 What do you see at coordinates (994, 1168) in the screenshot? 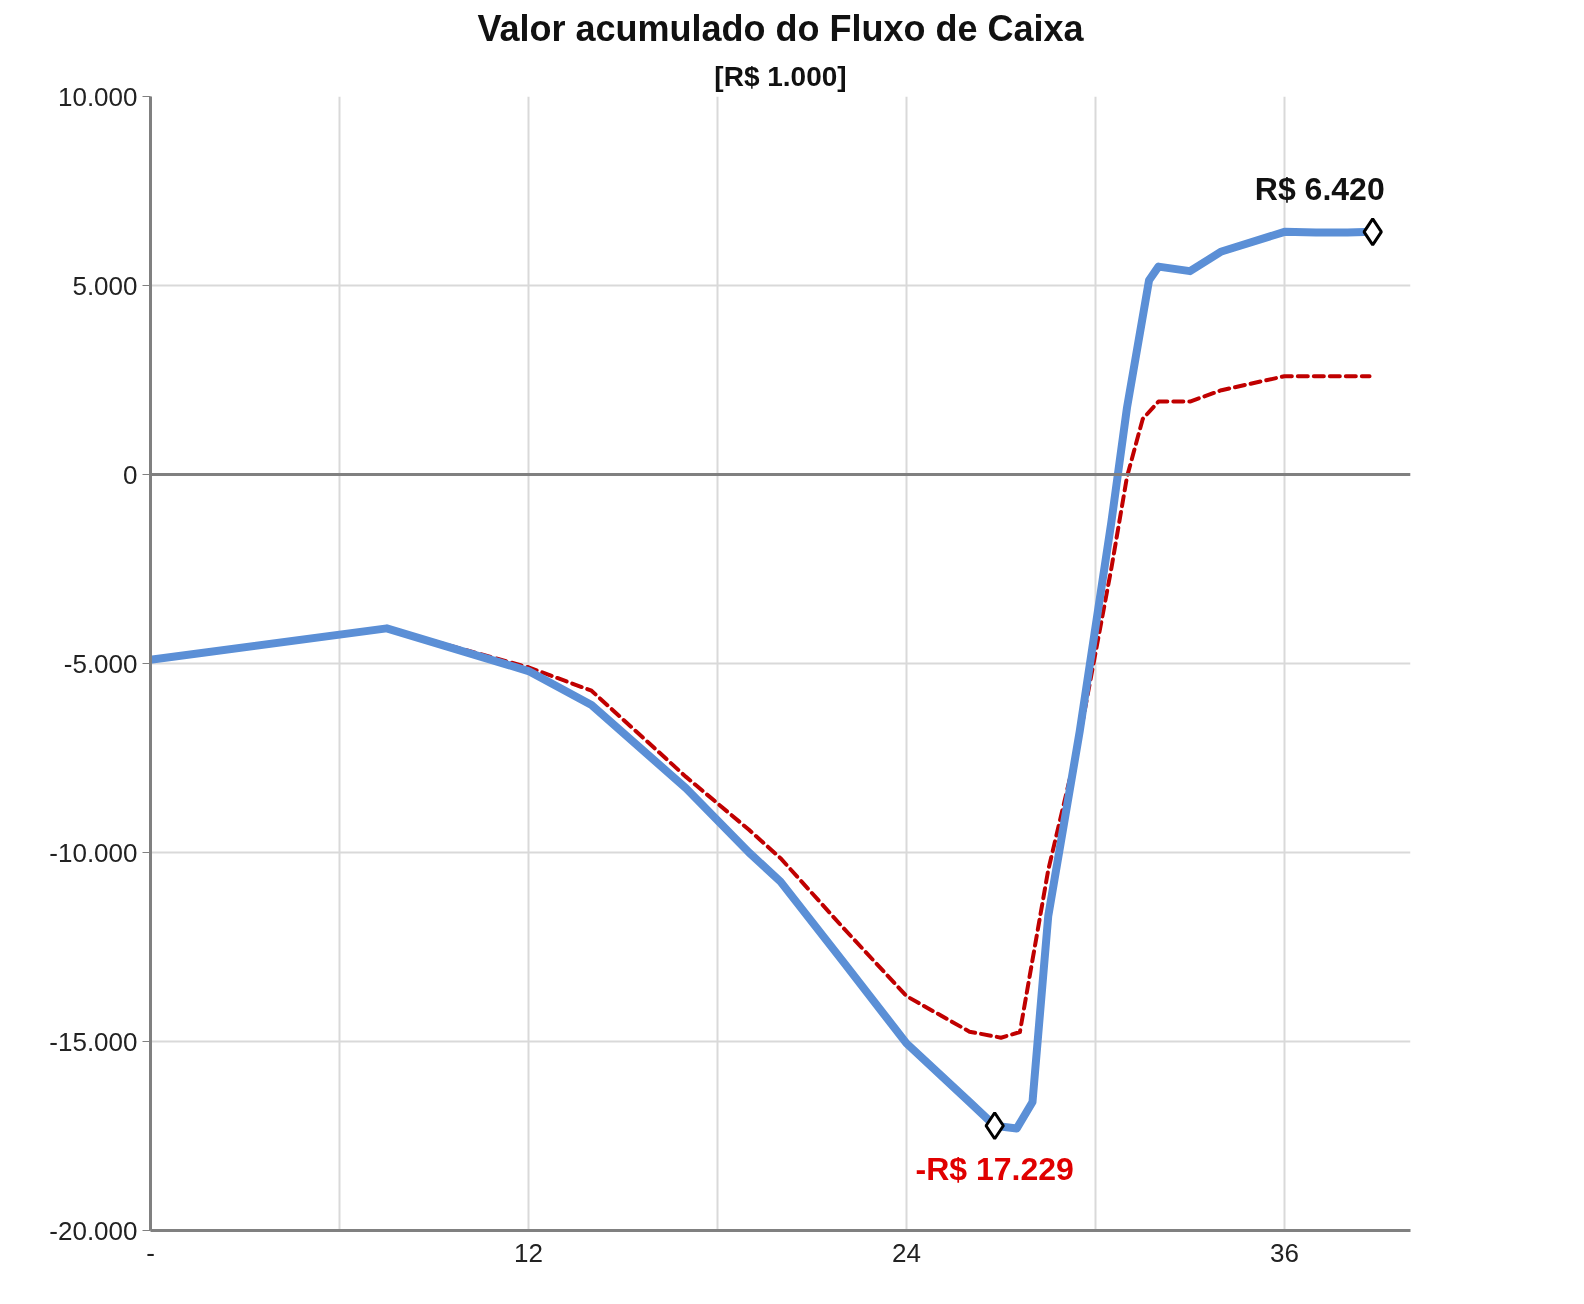
I see `data-label: -R$ 17.229` at bounding box center [994, 1168].